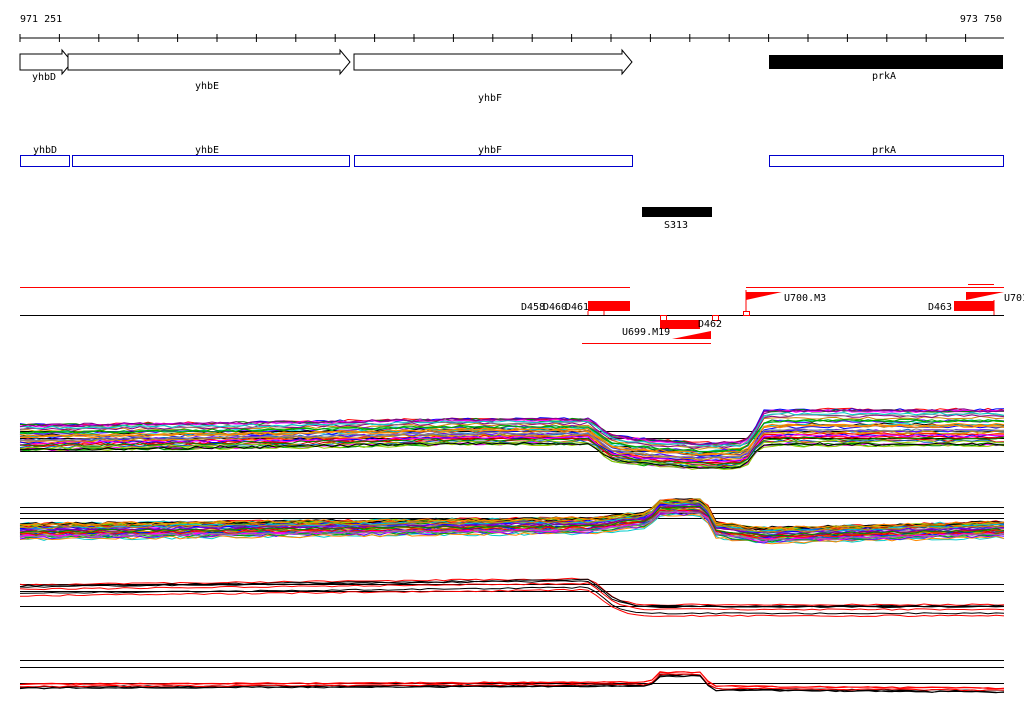  What do you see at coordinates (676, 225) in the screenshot?
I see `feature-label: S313` at bounding box center [676, 225].